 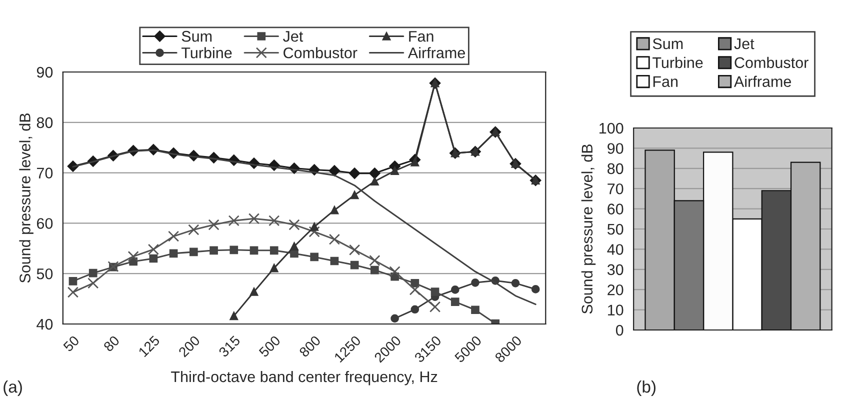 What do you see at coordinates (111, 343) in the screenshot?
I see `x-tick-label: 80` at bounding box center [111, 343].